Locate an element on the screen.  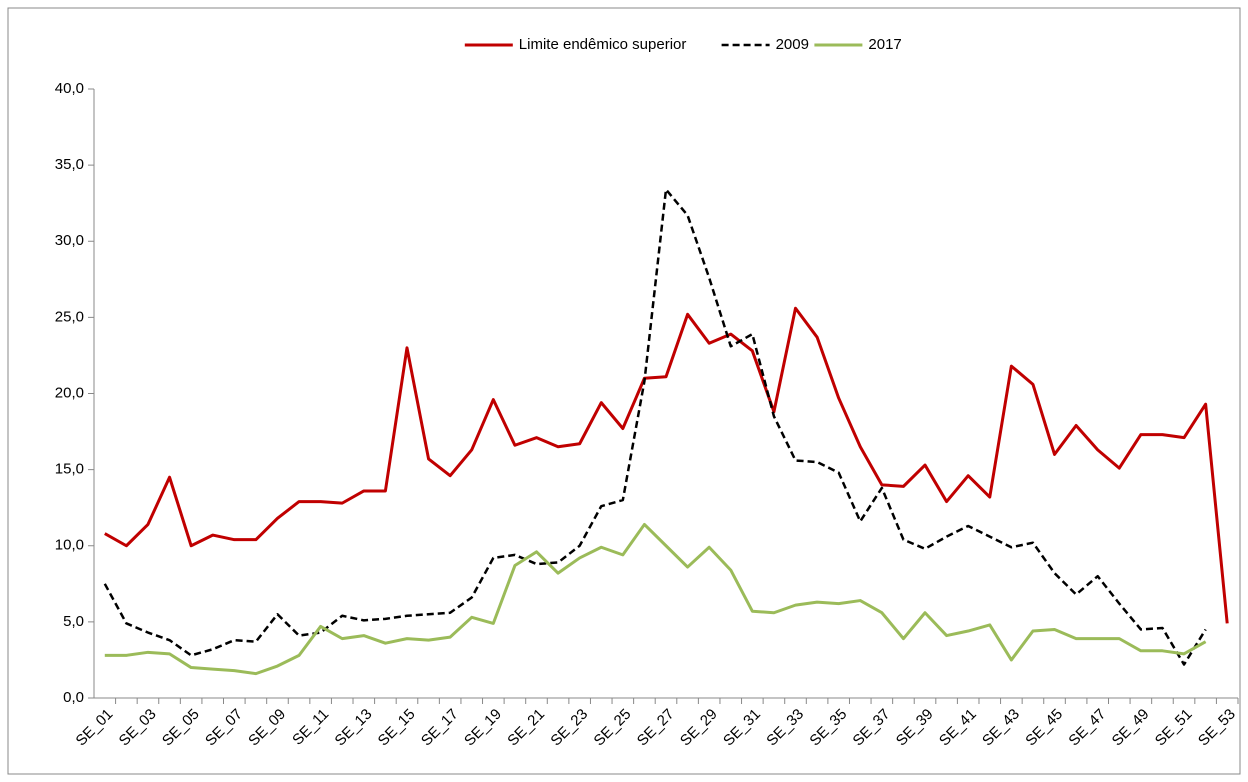
legend-label: 2009 is located at coordinates (792, 44).